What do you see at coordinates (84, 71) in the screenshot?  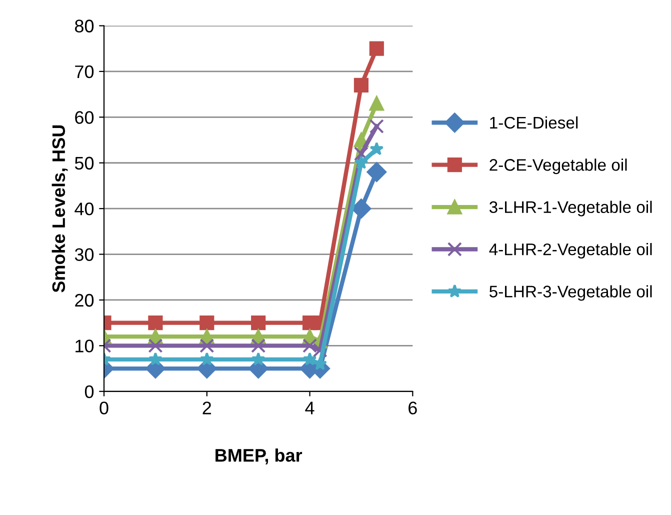 I see `y-tick-label: 70` at bounding box center [84, 71].